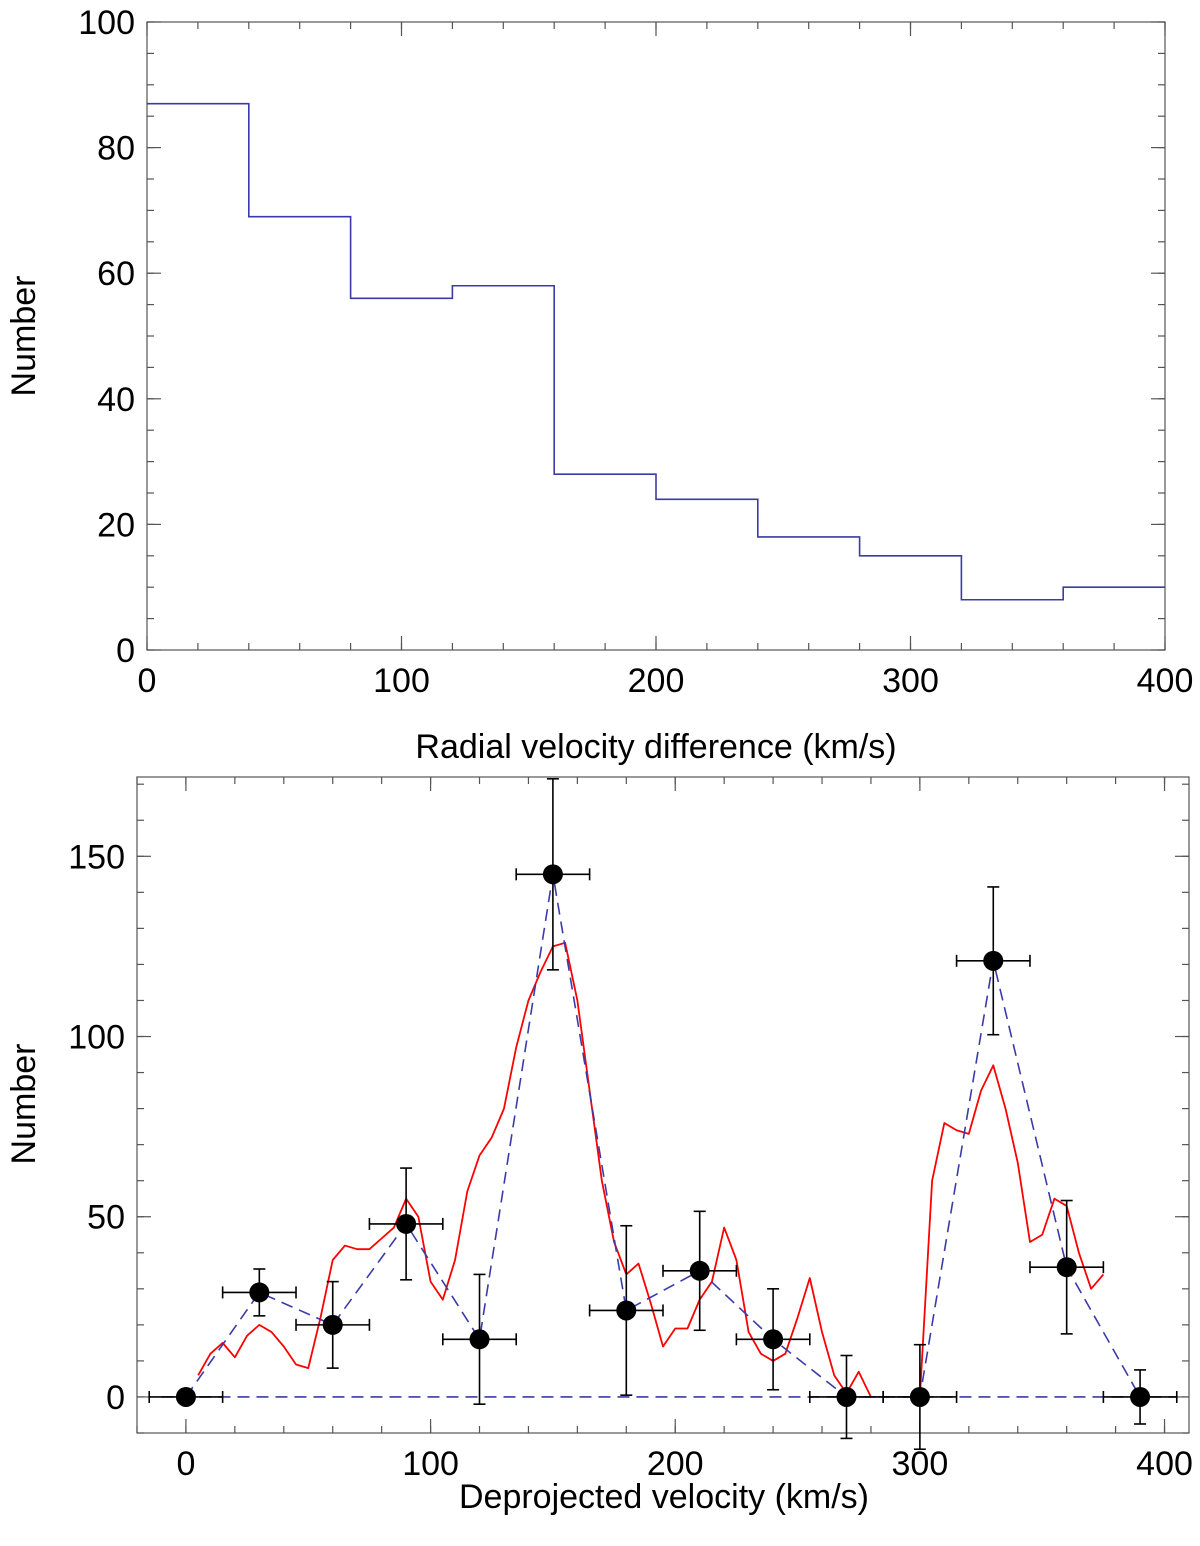 This screenshot has width=1200, height=1546. Describe the element at coordinates (24, 336) in the screenshot. I see `y-axis-label-top: Number` at that location.